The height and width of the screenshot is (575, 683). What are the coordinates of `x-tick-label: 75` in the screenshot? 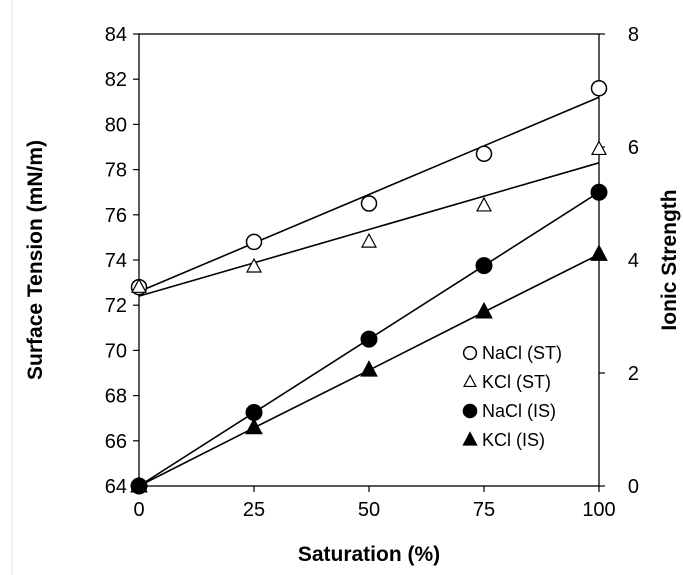 It's located at (484, 510).